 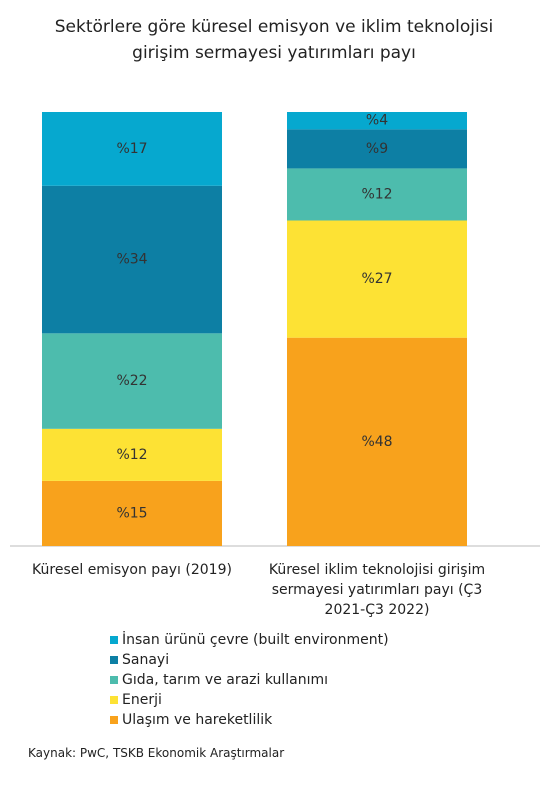 What do you see at coordinates (225, 680) in the screenshot?
I see `legend-label: Gıda, tarım ve arazi kullanımı` at bounding box center [225, 680].